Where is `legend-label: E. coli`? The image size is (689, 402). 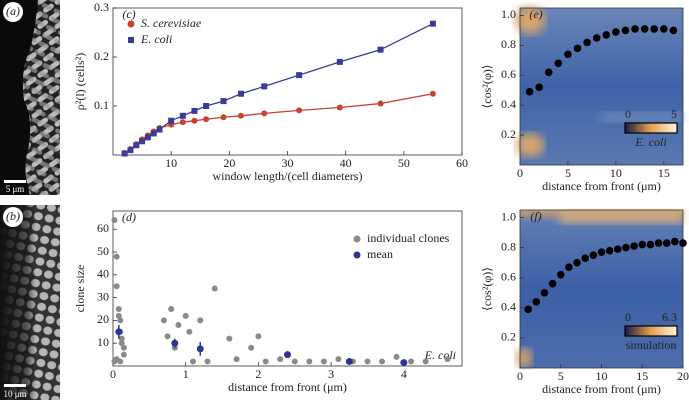
legend-label: E. coli is located at coordinates (156, 39).